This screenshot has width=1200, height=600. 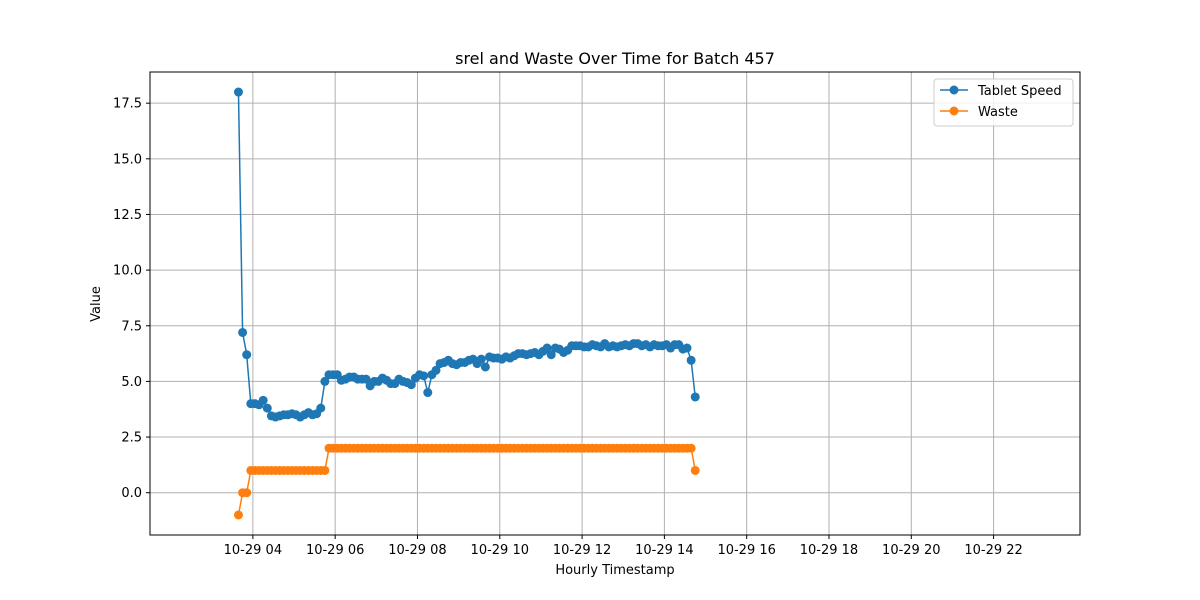 I want to click on y-tick-label: 12.5, so click(x=127, y=215).